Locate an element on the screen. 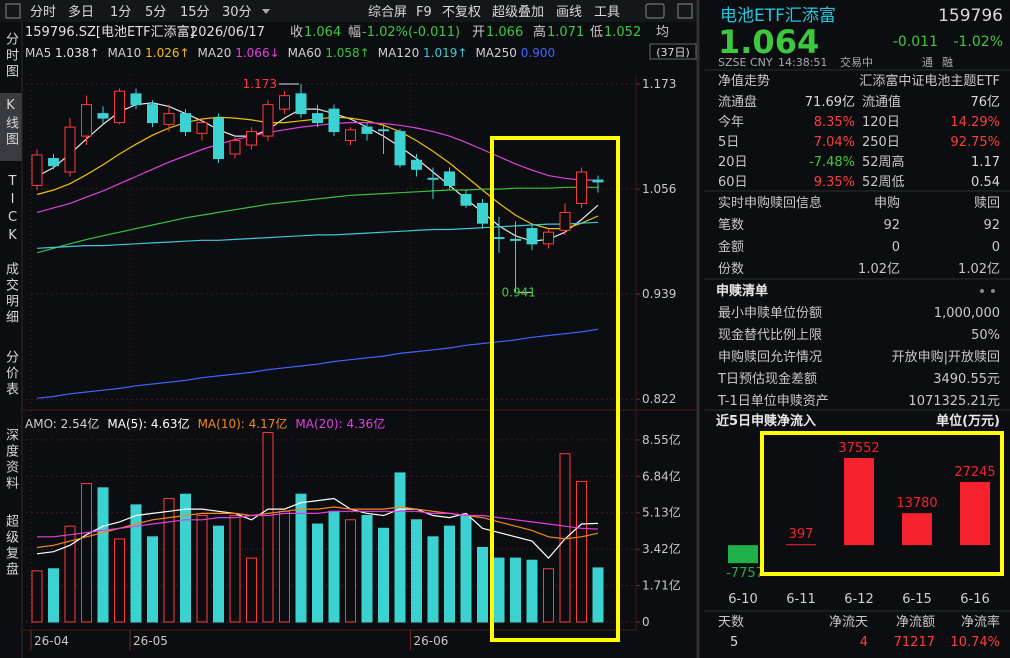 The width and height of the screenshot is (1010, 658). side-tab: 深度资料 is located at coordinates (10, 460).